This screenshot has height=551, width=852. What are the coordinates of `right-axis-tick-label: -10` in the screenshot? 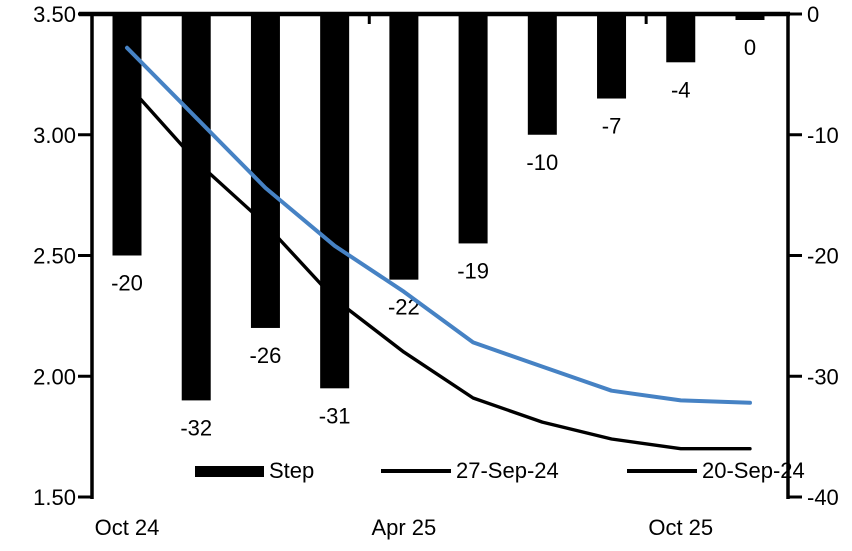 It's located at (823, 135).